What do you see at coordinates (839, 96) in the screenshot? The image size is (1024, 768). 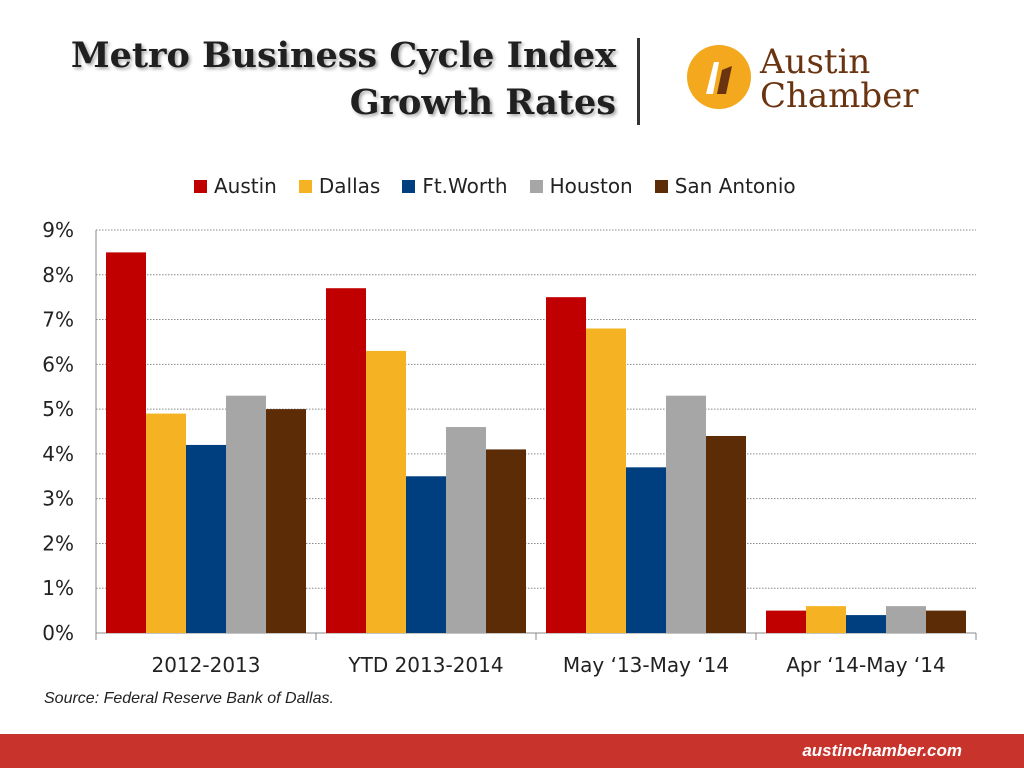 I see `logo-line-2: Chamber` at bounding box center [839, 96].